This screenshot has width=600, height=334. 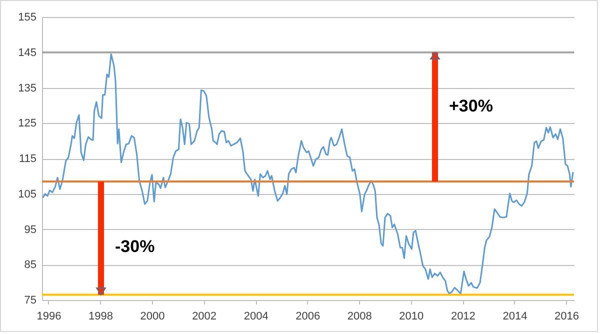 What do you see at coordinates (359, 316) in the screenshot?
I see `x-tick-label: 2008` at bounding box center [359, 316].